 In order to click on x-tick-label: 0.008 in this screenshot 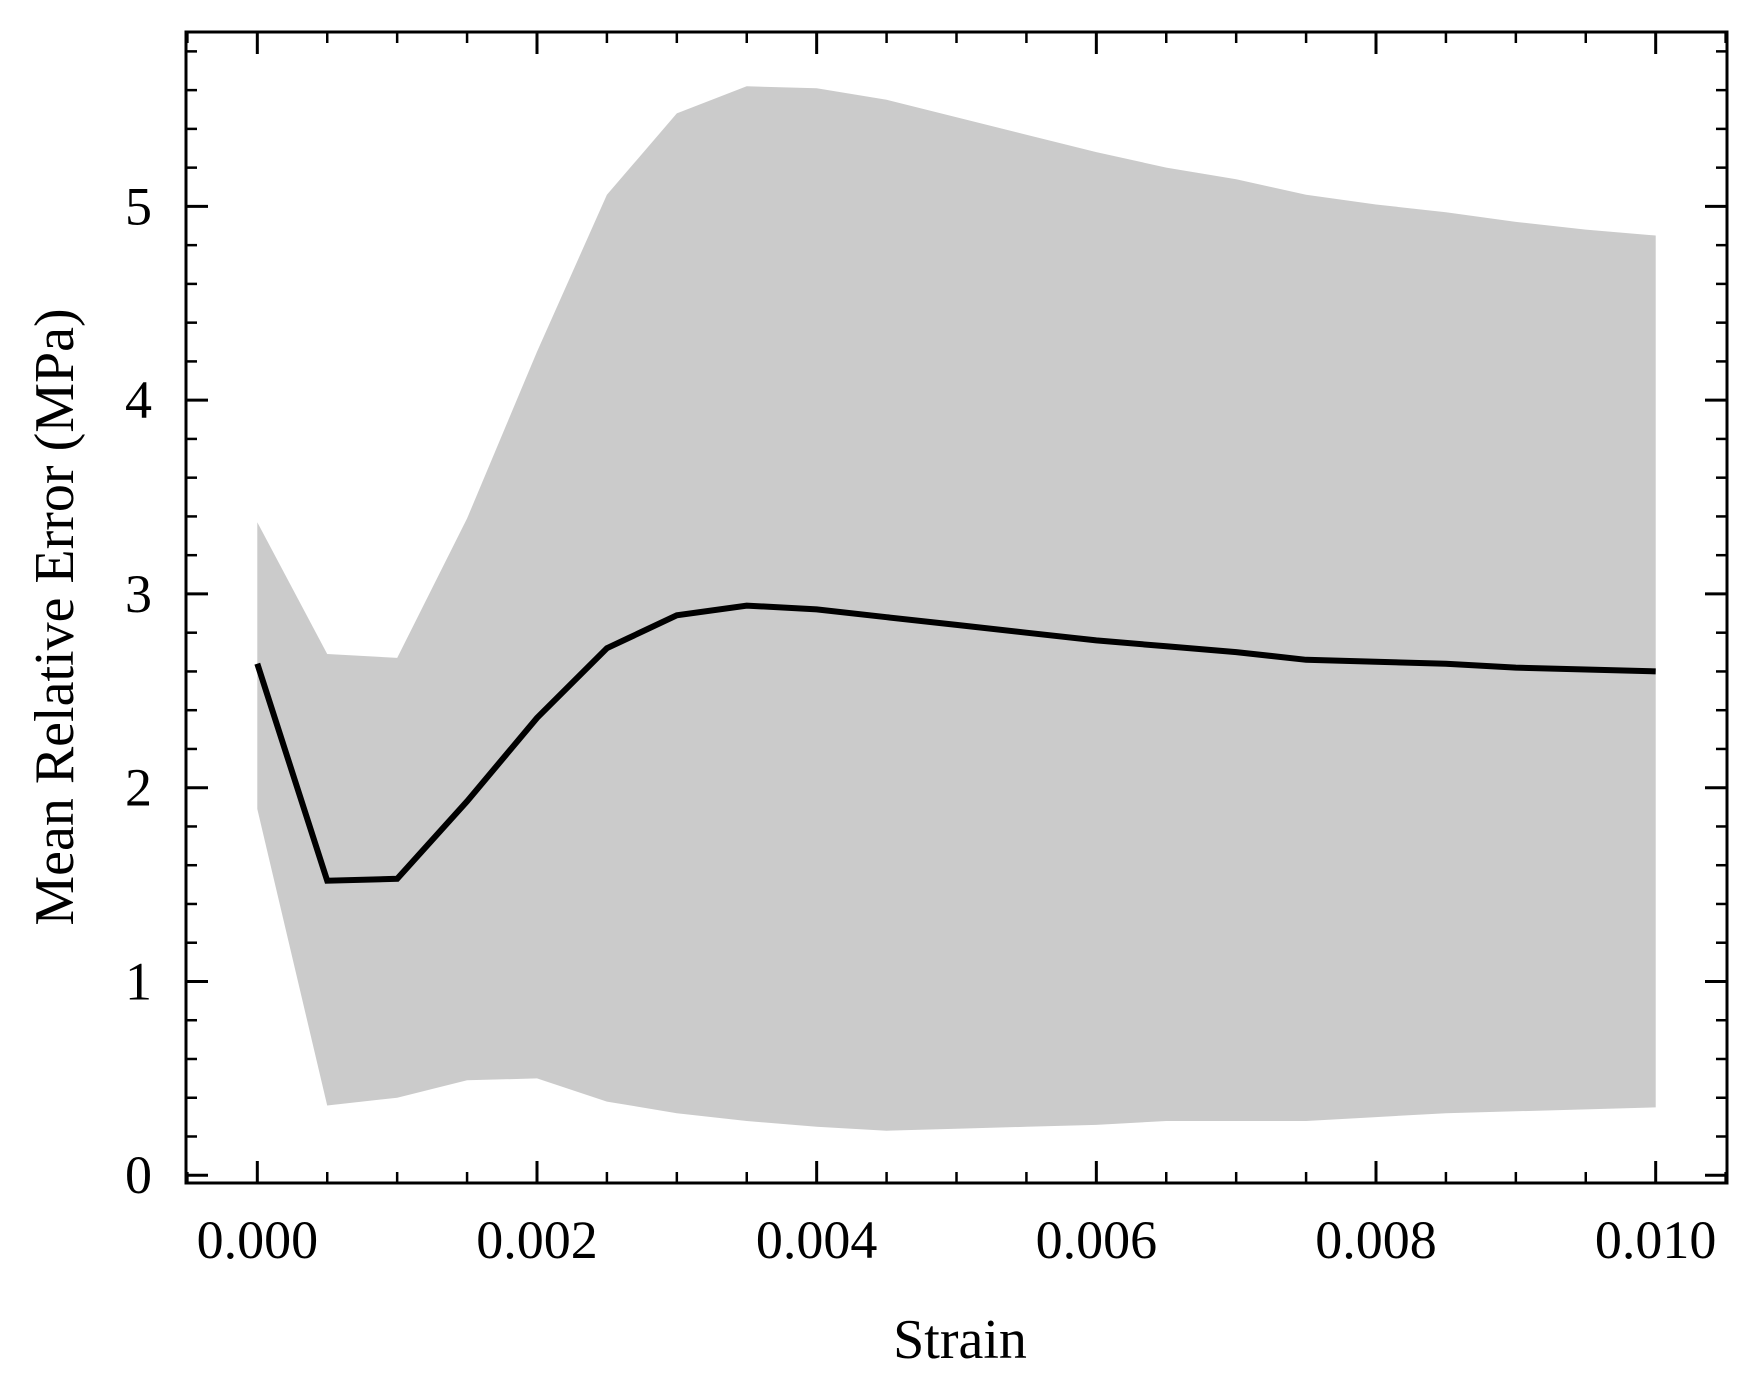, I will do `click(1376, 1240)`.